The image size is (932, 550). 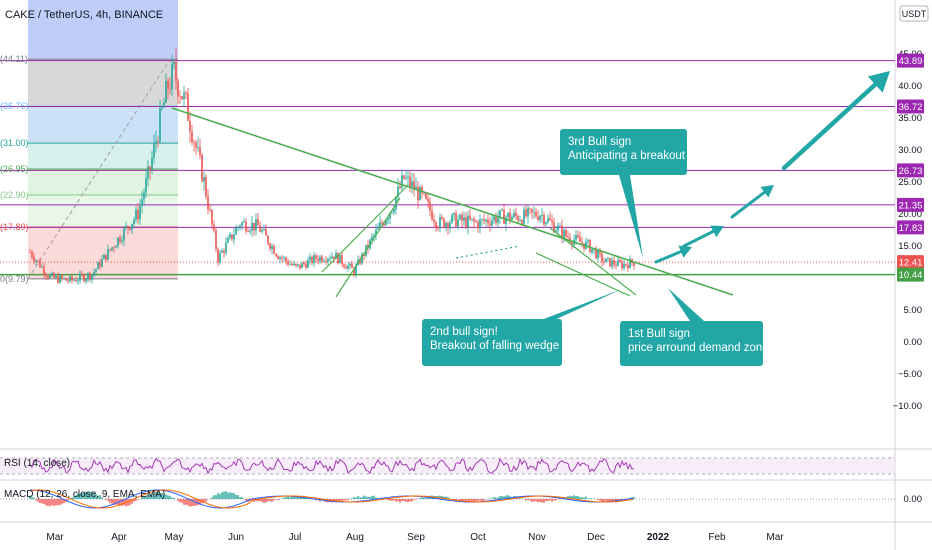 I want to click on falling-wedge-upper, so click(x=593, y=261).